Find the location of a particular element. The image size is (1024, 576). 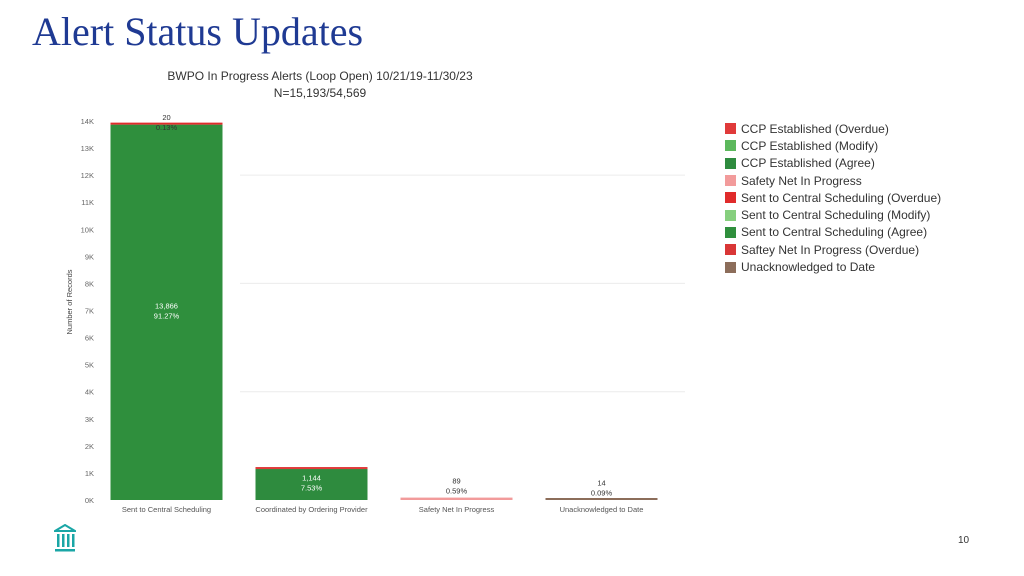

legend-label: CCP Established (Modify) is located at coordinates (810, 145).